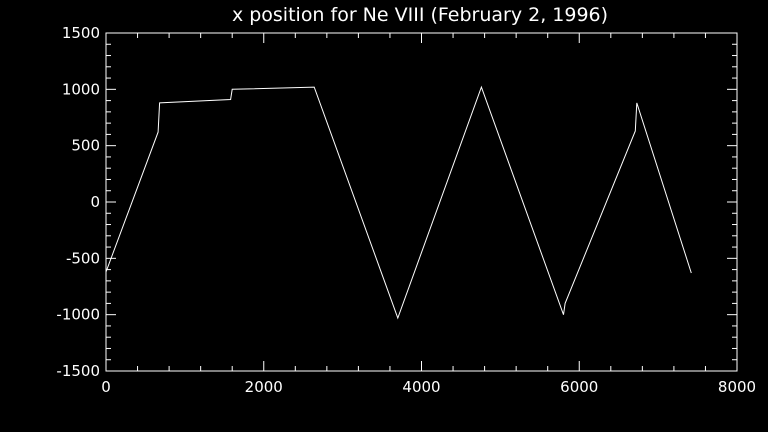 This screenshot has width=768, height=432. What do you see at coordinates (579, 387) in the screenshot?
I see `x-tick-label: 6000` at bounding box center [579, 387].